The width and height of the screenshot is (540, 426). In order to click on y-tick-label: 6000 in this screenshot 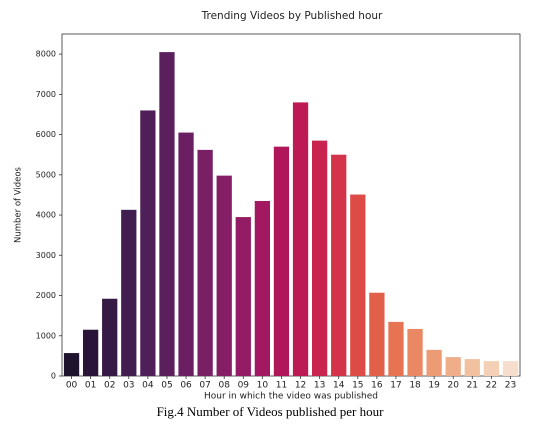, I will do `click(46, 134)`.